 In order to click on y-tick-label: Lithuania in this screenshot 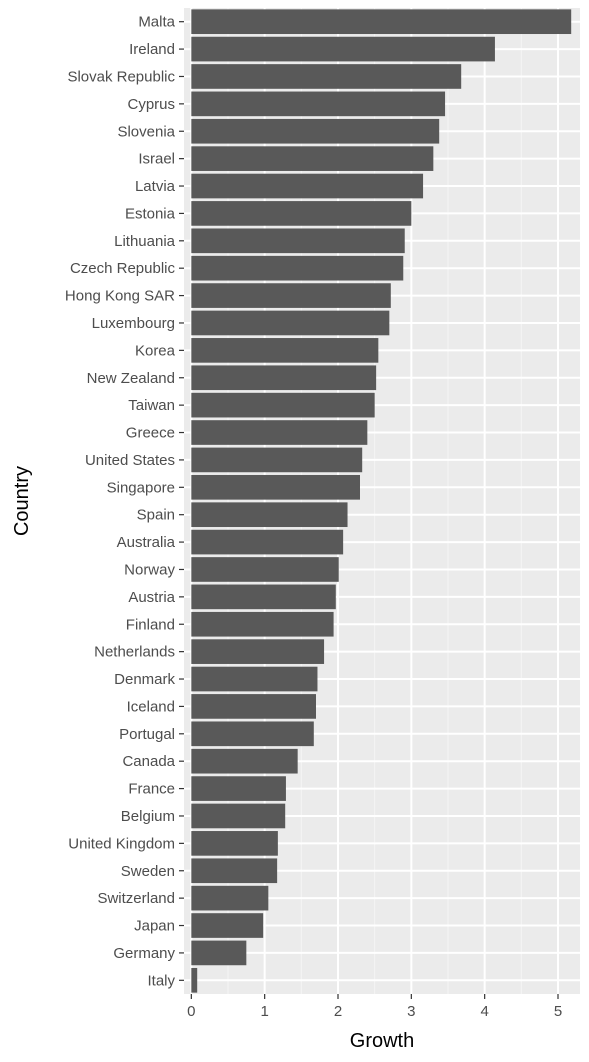, I will do `click(145, 241)`.